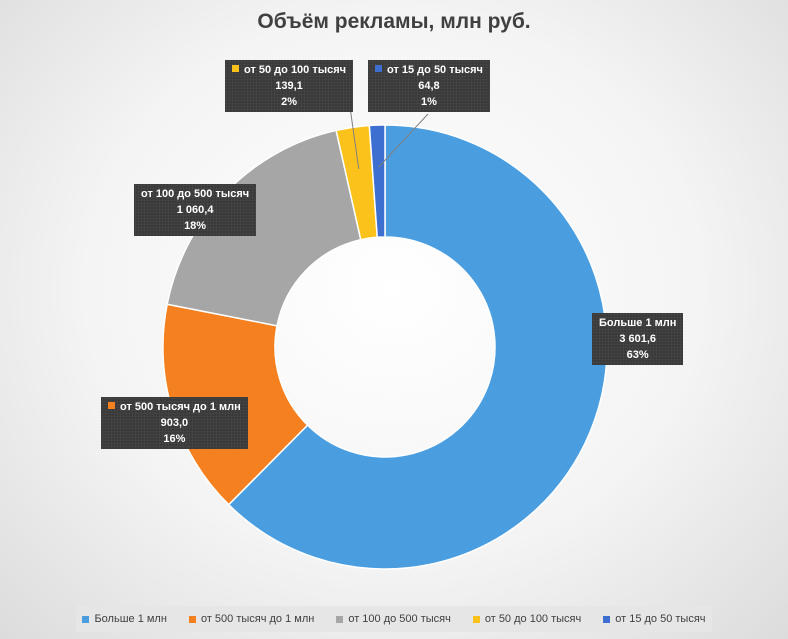 This screenshot has height=639, width=788. I want to click on legend-label-3: от 50 до 100 тысяч, so click(533, 619).